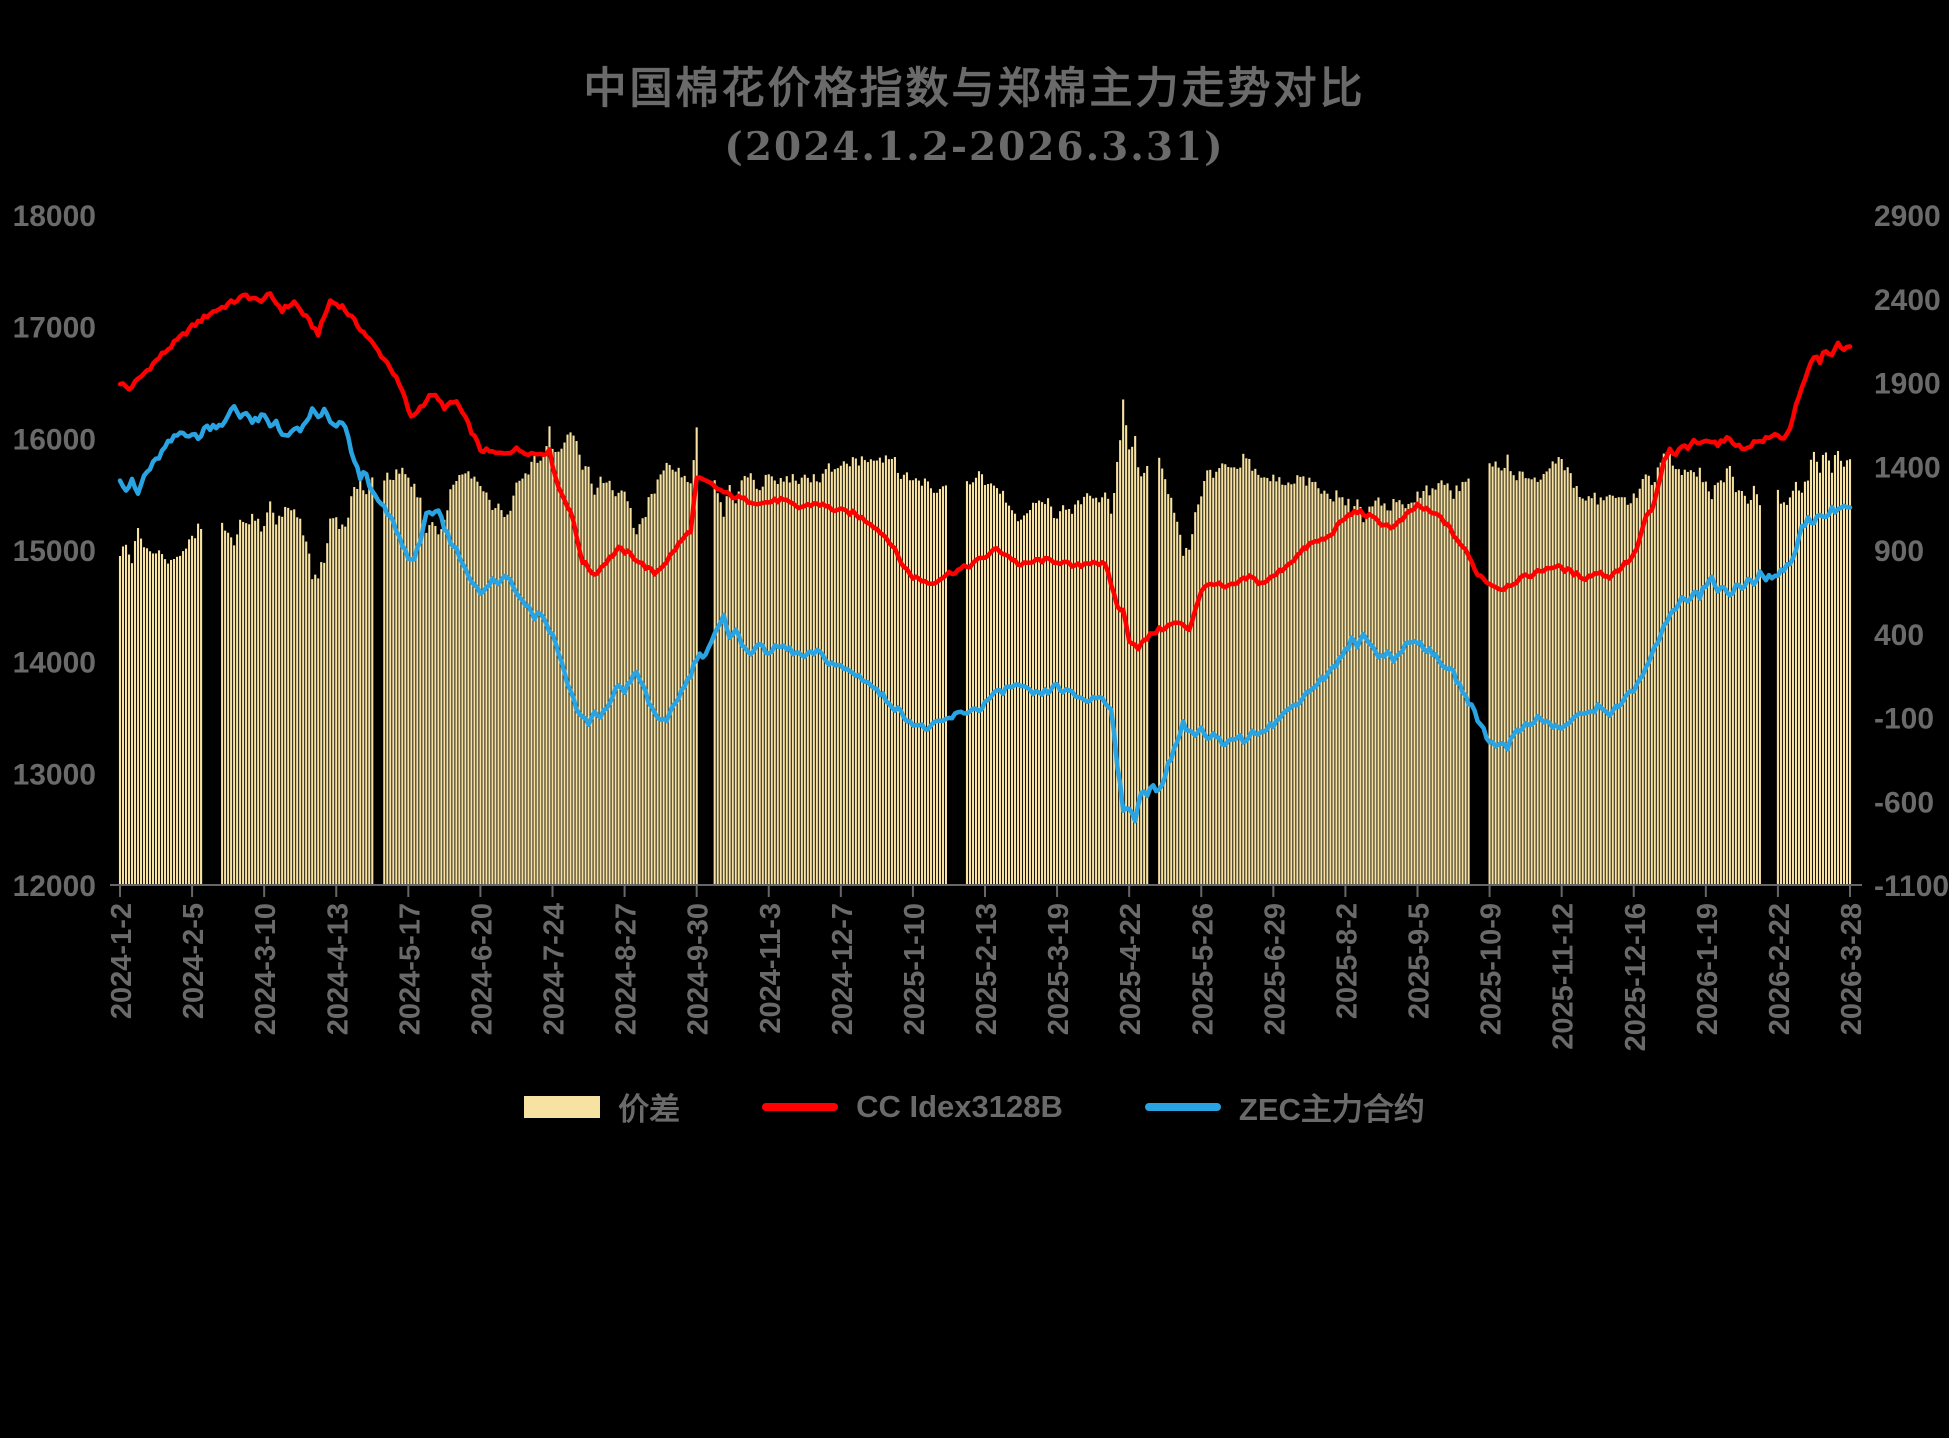 This screenshot has height=1438, width=1949. What do you see at coordinates (266, 969) in the screenshot?
I see `x-axis-label: 2024-3-10` at bounding box center [266, 969].